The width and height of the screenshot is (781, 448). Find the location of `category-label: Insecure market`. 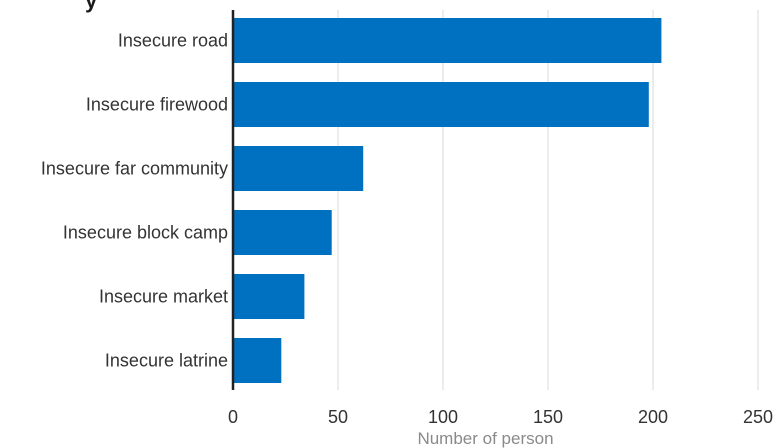

category-label: Insecure market is located at coordinates (163, 297).